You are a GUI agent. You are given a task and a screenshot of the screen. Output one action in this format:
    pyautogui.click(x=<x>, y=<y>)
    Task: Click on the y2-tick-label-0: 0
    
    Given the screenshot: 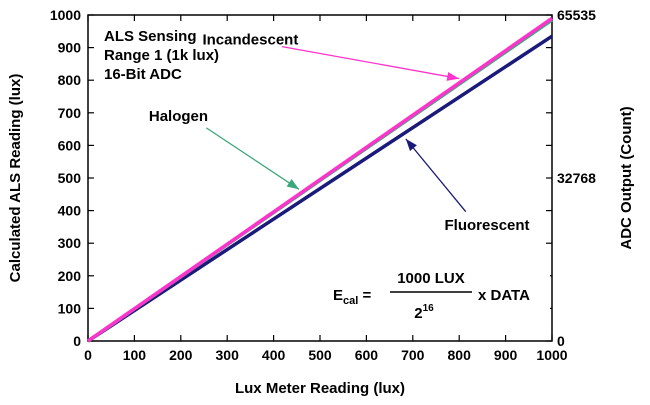 What is the action you would take?
    pyautogui.click(x=561, y=341)
    